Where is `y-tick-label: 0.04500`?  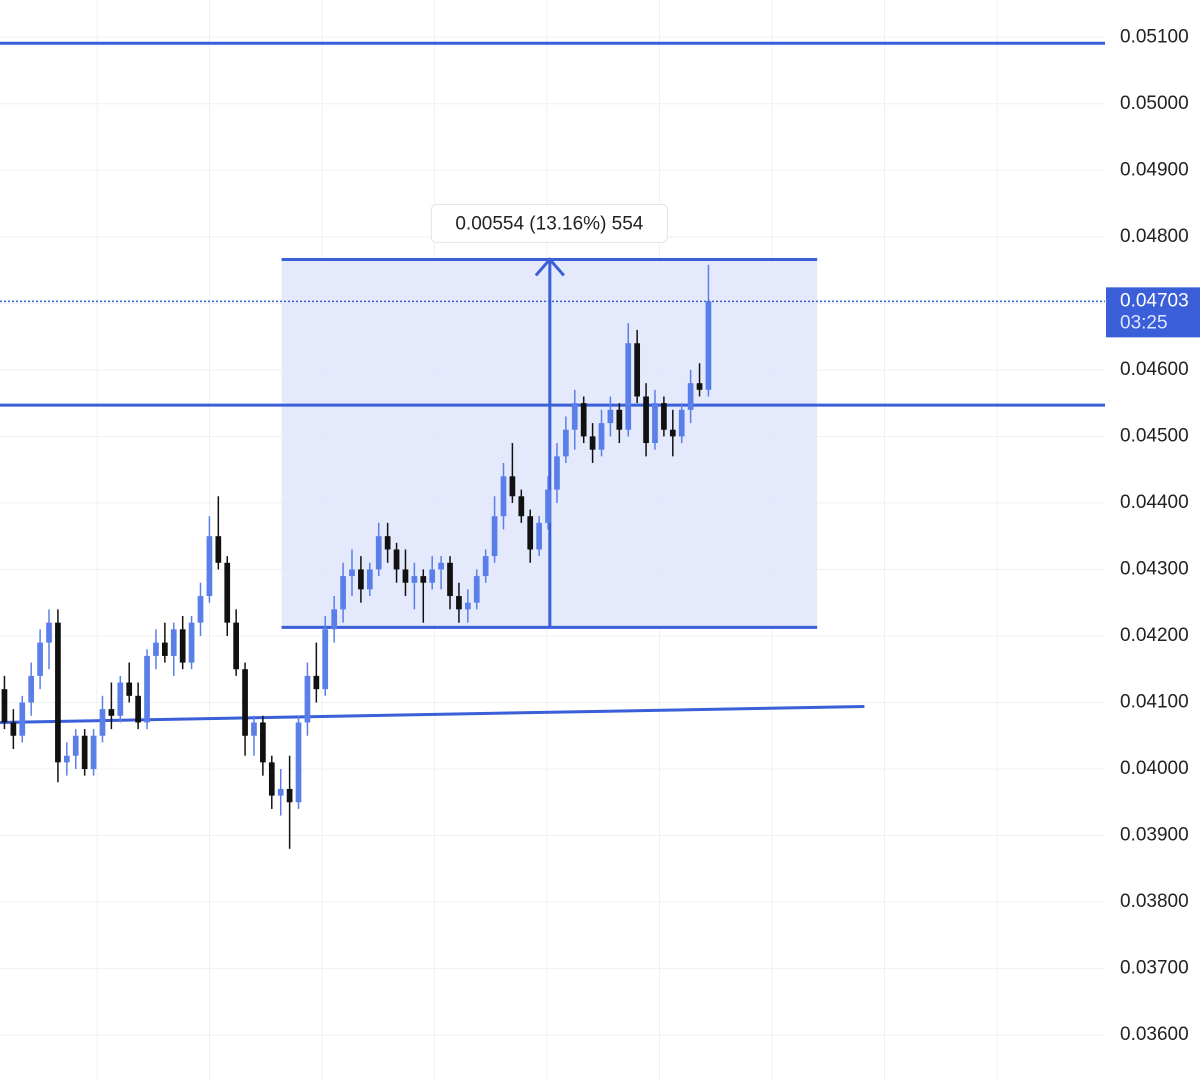 y-tick-label: 0.04500 is located at coordinates (1154, 435).